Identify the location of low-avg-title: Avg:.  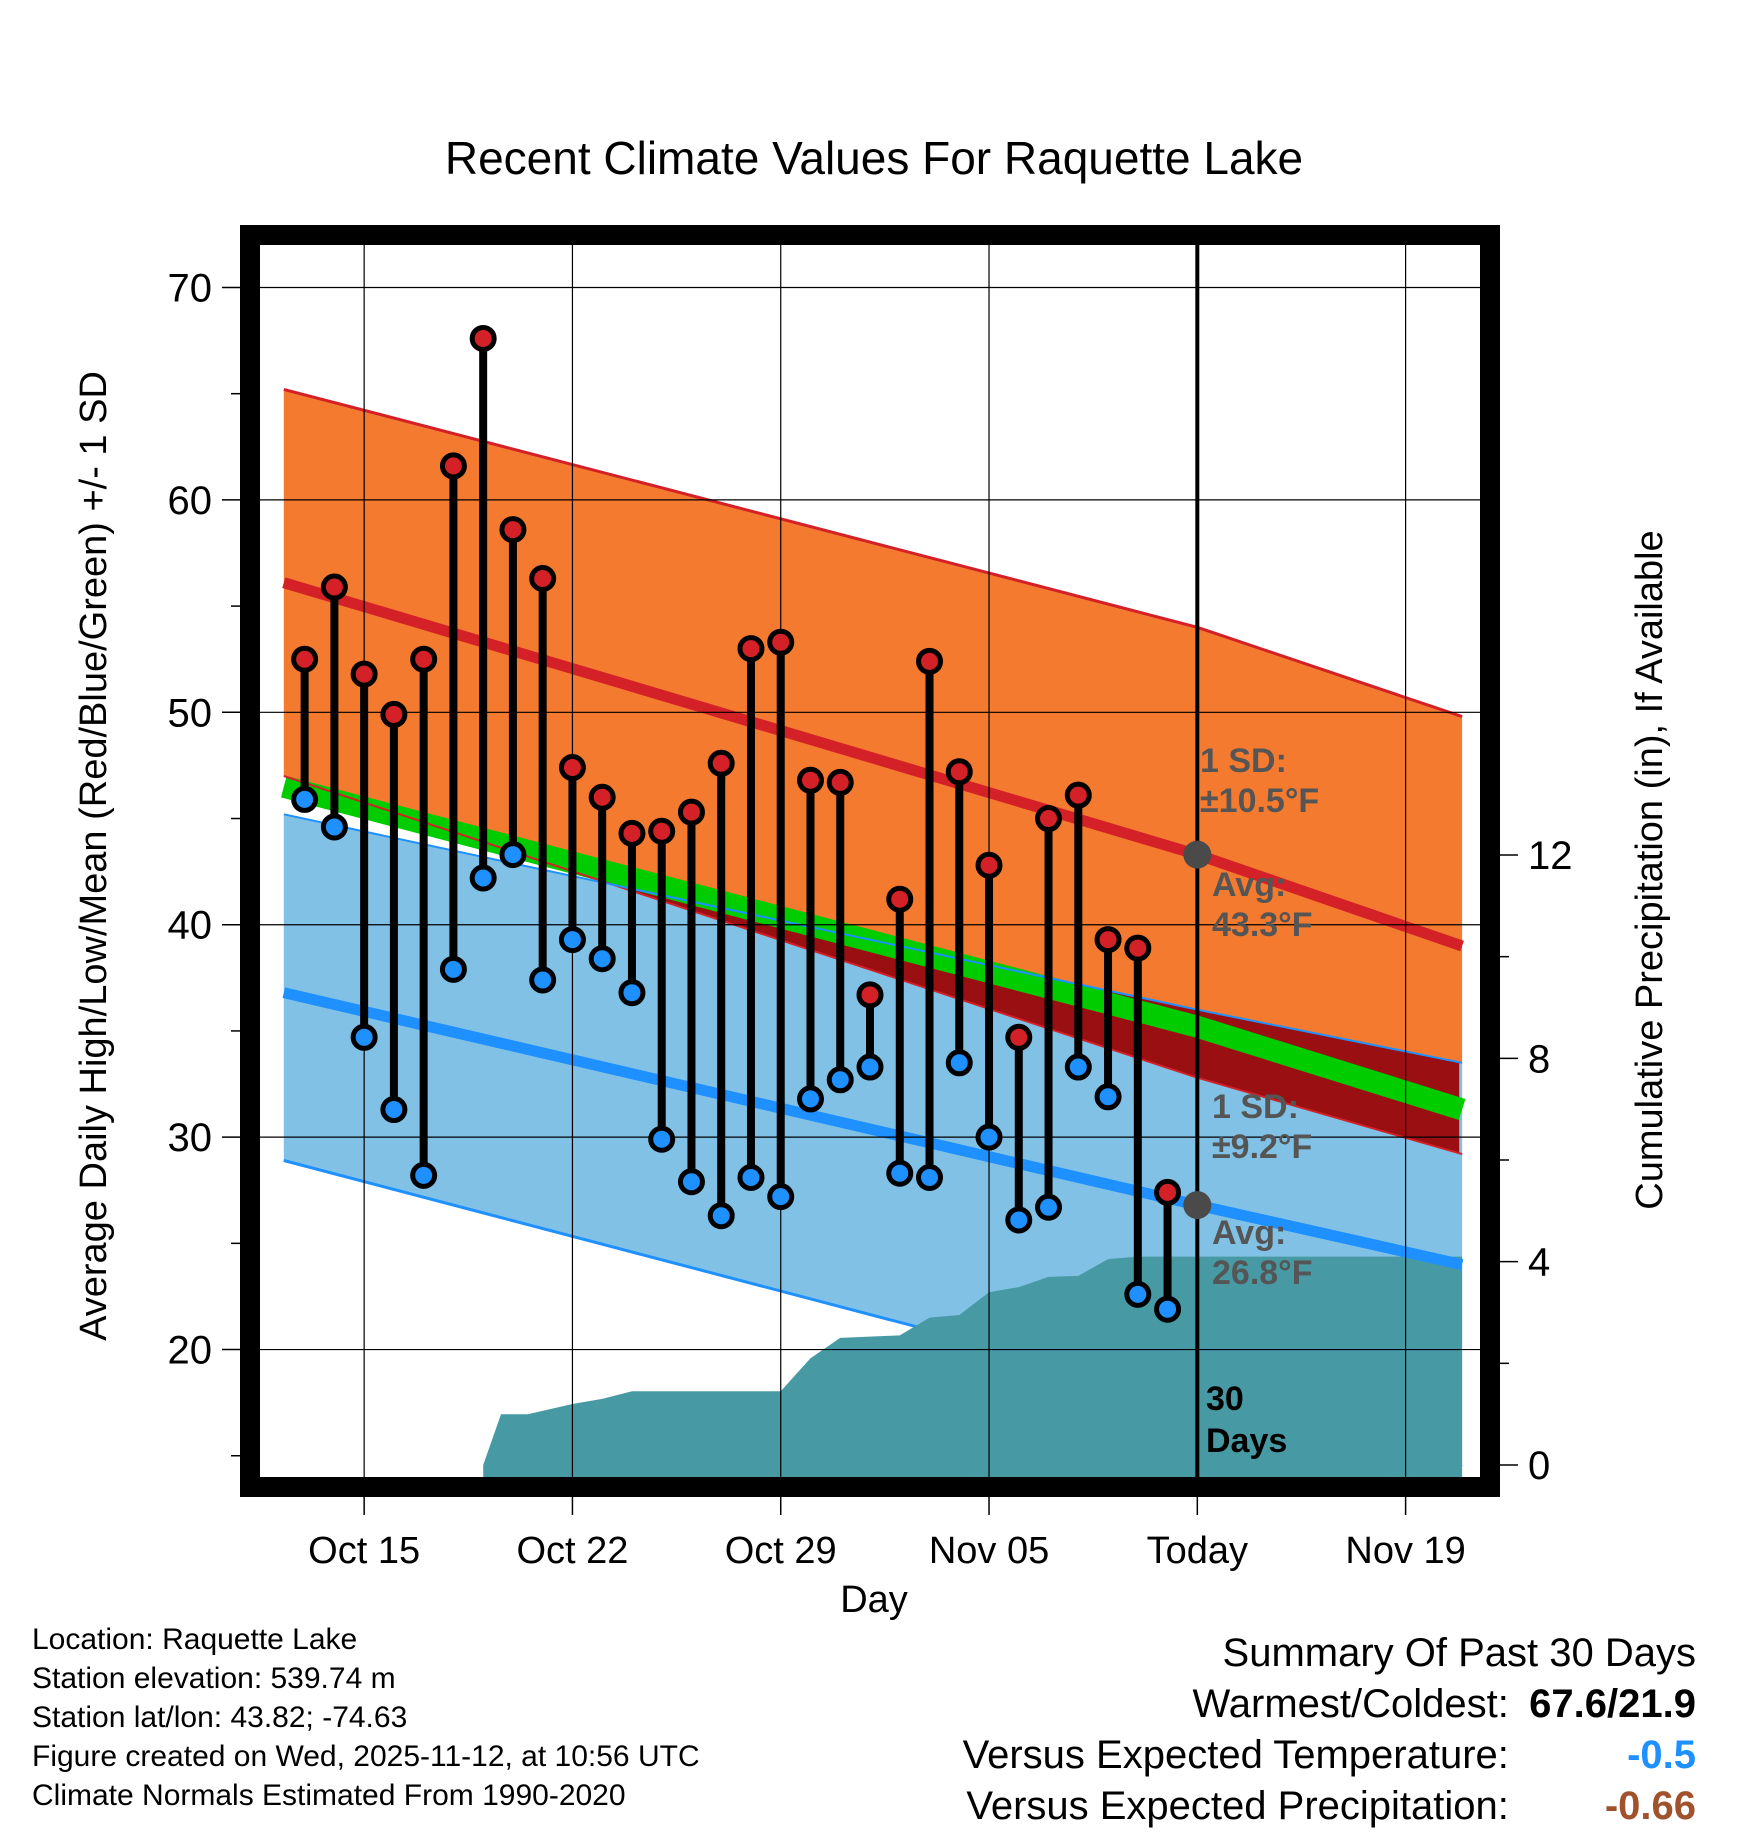
(1249, 1233).